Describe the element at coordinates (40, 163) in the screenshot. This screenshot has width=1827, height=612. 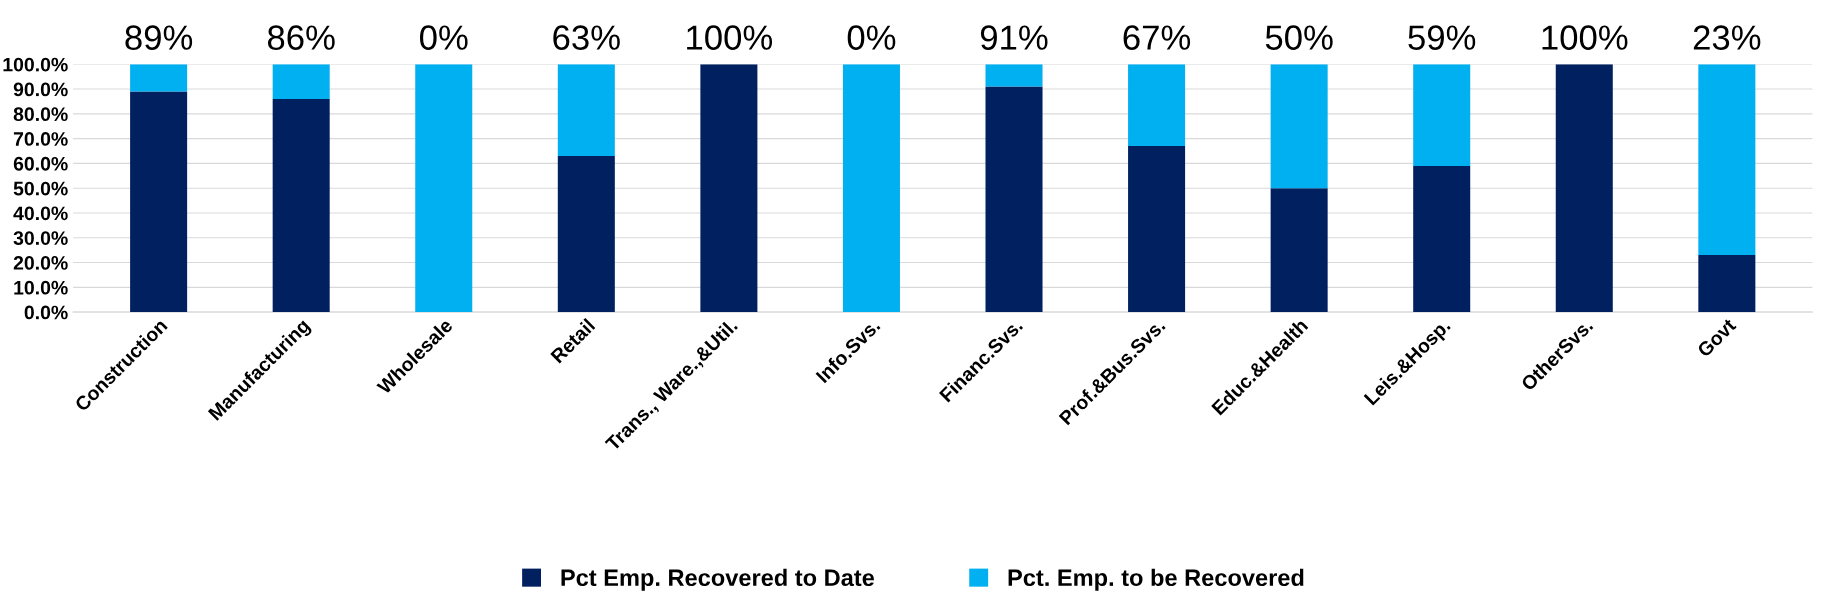
I see `y-tick-label: 60.0%` at that location.